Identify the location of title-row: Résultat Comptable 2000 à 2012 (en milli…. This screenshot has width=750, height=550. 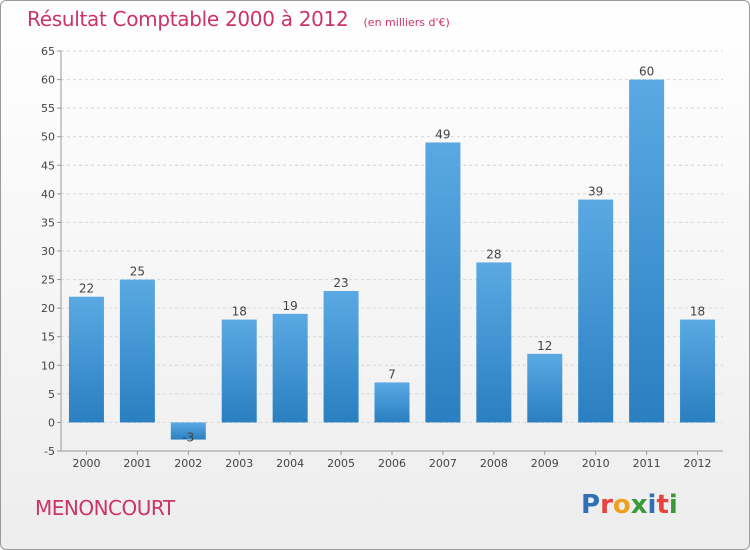
(238, 19).